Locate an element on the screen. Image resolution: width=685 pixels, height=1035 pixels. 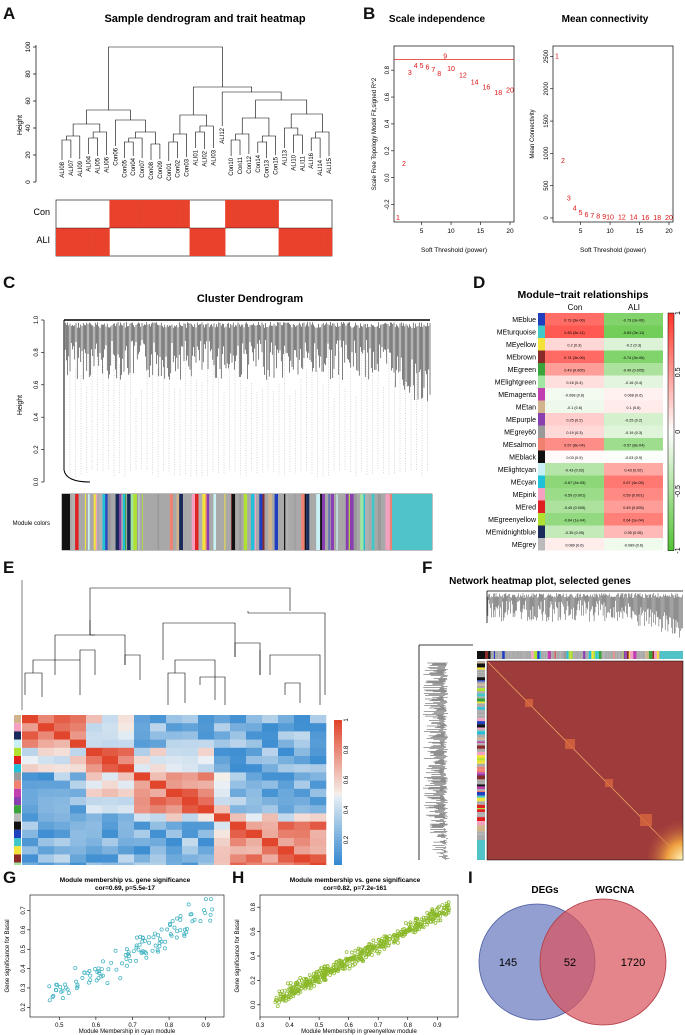
panel-label-c: C is located at coordinates (9, 282).